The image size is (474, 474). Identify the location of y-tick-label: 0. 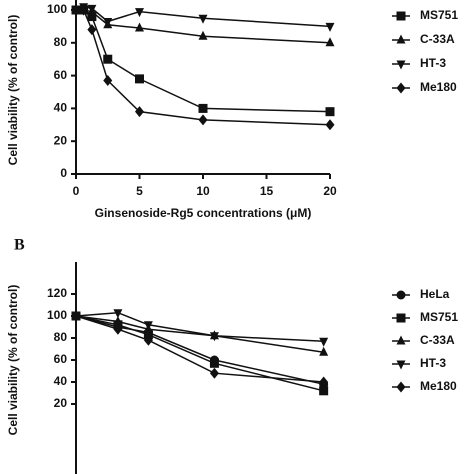
(63, 173).